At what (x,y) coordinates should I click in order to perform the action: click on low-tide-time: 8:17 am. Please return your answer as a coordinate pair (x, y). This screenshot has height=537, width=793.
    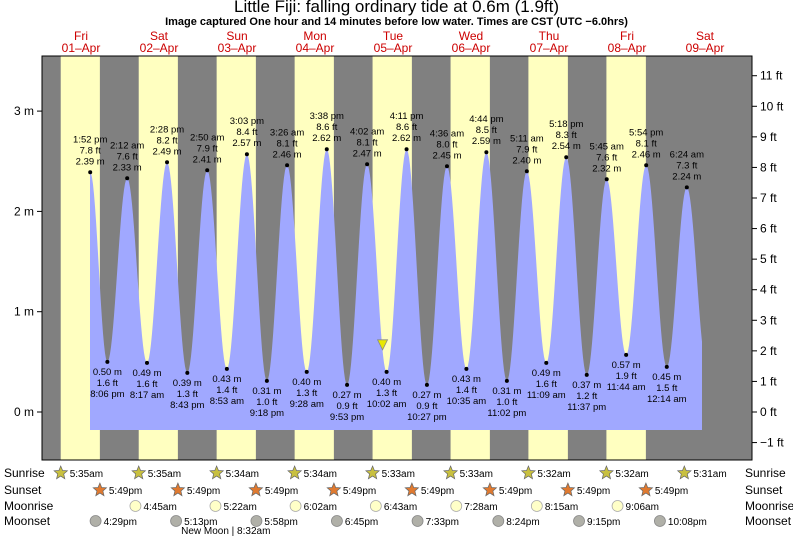
    Looking at the image, I should click on (147, 395).